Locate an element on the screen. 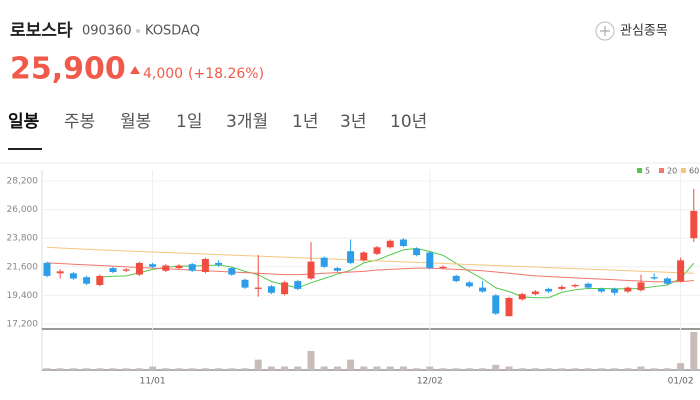 The image size is (700, 400). plus-icon is located at coordinates (605, 31).